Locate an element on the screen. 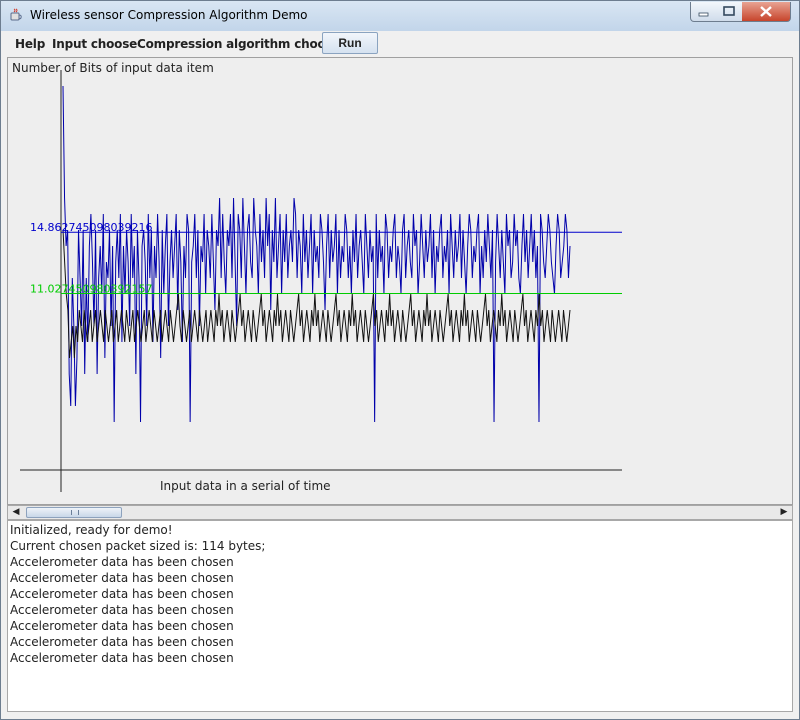 This screenshot has width=800, height=720. menu-help: Help is located at coordinates (30, 44).